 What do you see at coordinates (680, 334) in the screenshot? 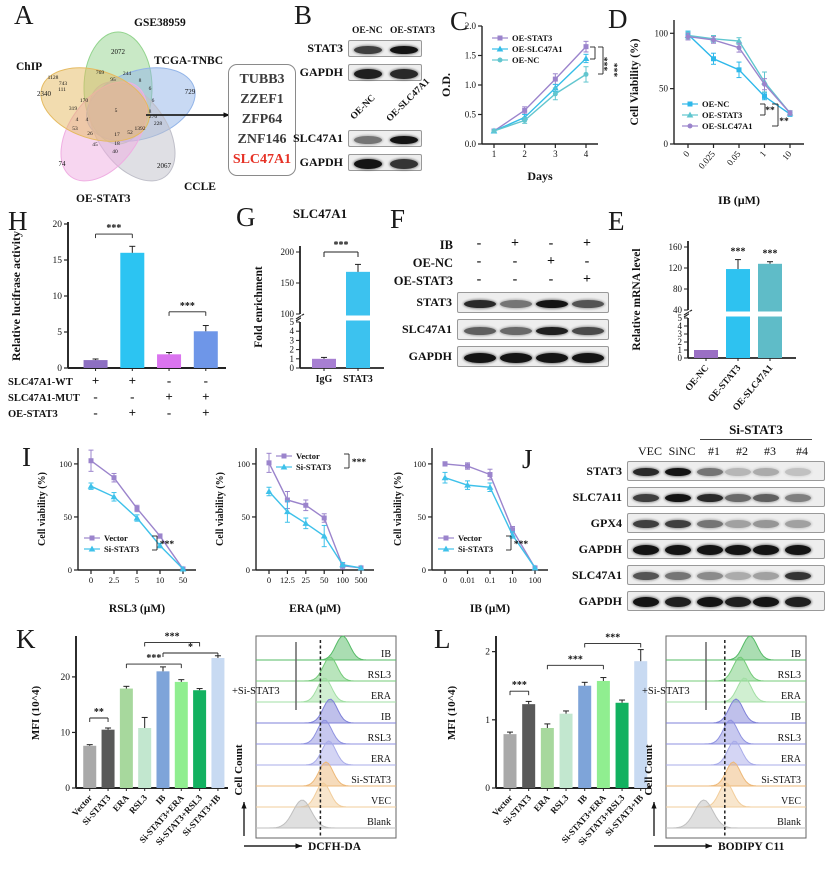
I see `svg-text: 3` at bounding box center [680, 334].